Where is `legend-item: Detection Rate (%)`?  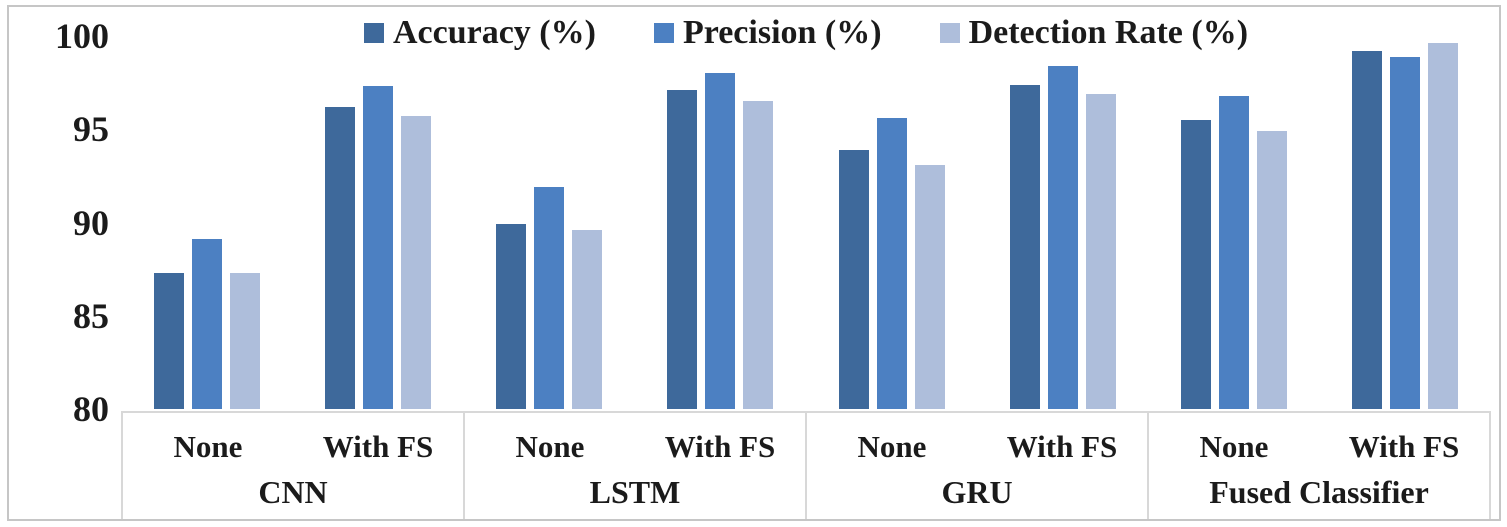 legend-item: Detection Rate (%) is located at coordinates (1094, 32).